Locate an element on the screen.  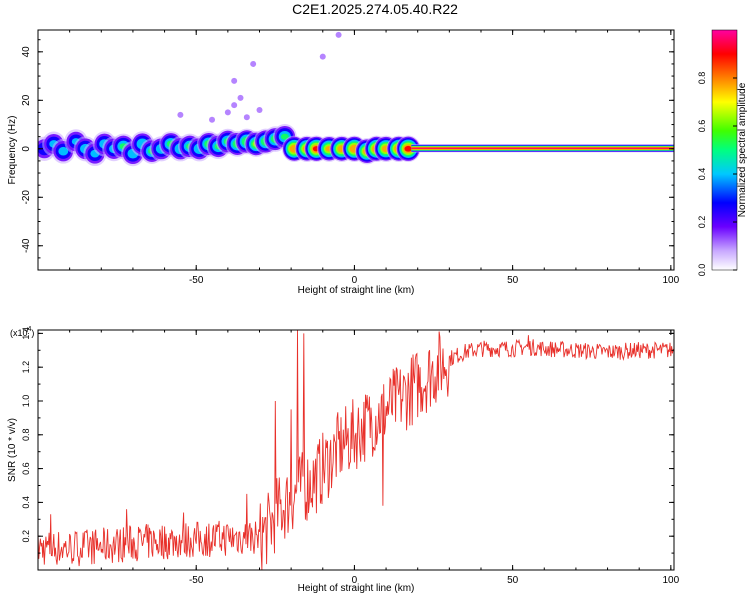
snr-xtick-label-3: 100 is located at coordinates (670, 580).